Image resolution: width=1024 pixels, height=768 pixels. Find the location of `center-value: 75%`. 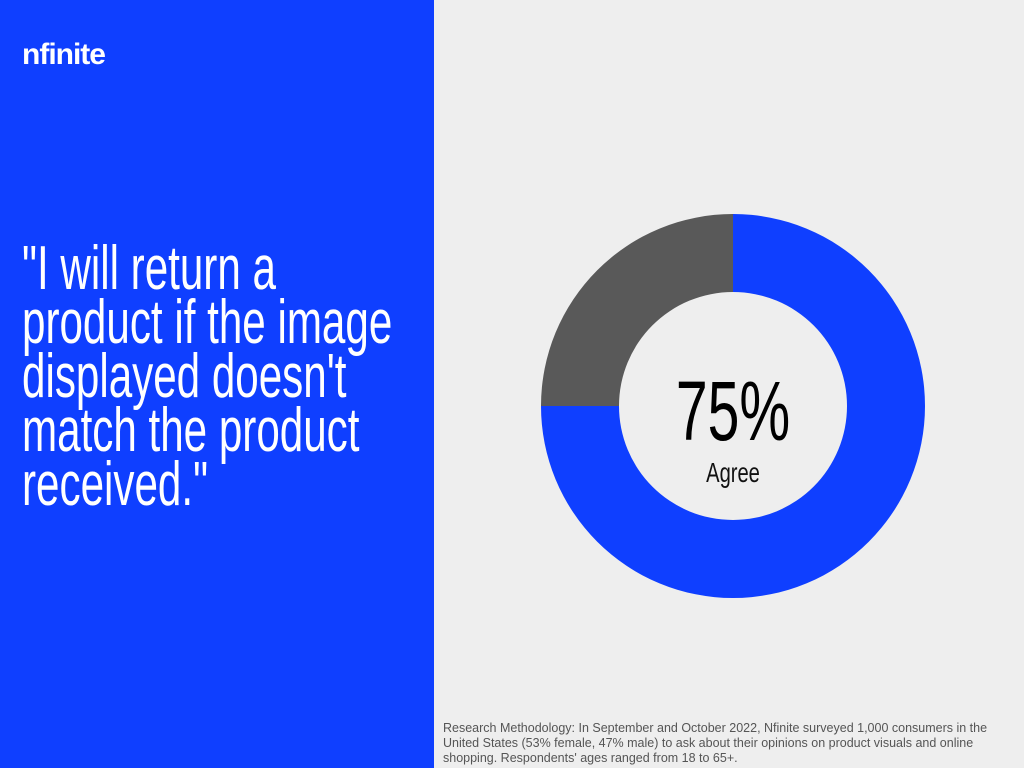

center-value: 75% is located at coordinates (733, 412).